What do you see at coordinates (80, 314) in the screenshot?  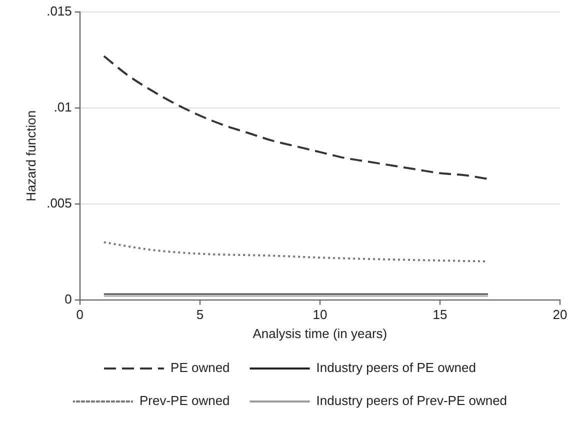 I see `x-tick-label: 0` at bounding box center [80, 314].